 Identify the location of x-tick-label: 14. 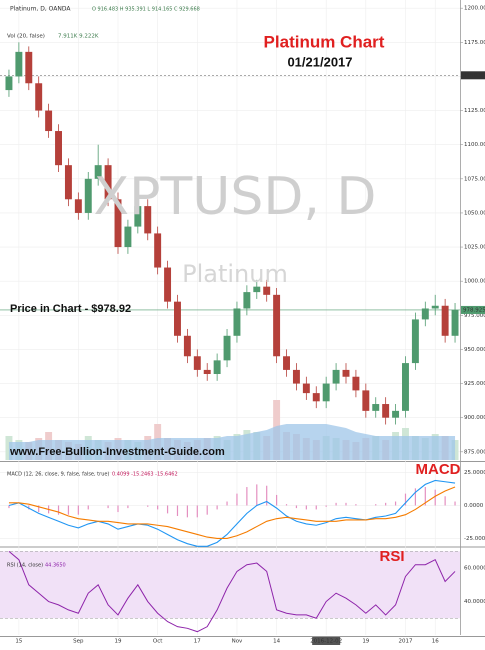
(276, 642).